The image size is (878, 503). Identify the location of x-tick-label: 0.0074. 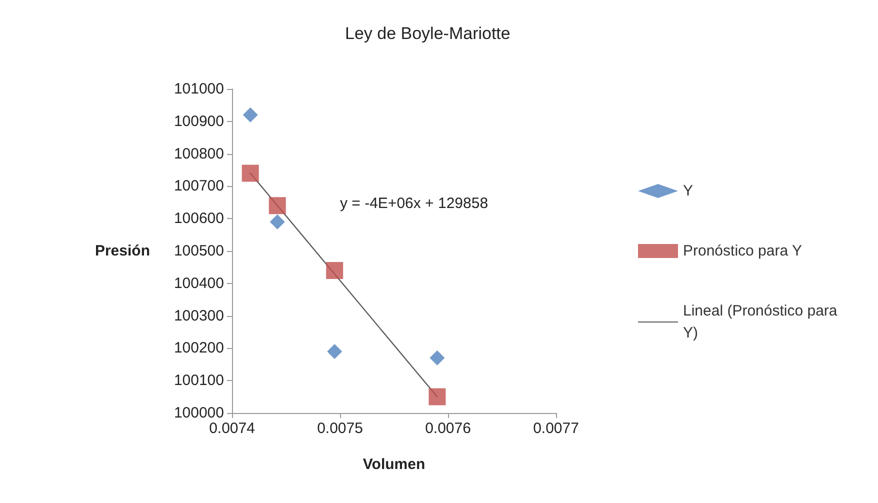
(232, 428).